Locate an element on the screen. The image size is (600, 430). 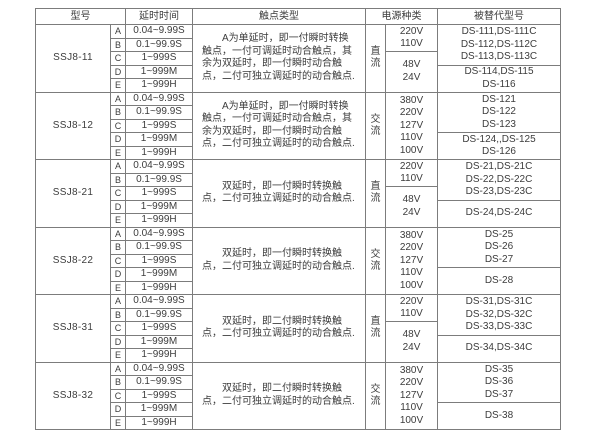
delay-cell: 0.04~9.99S is located at coordinates (159, 98).